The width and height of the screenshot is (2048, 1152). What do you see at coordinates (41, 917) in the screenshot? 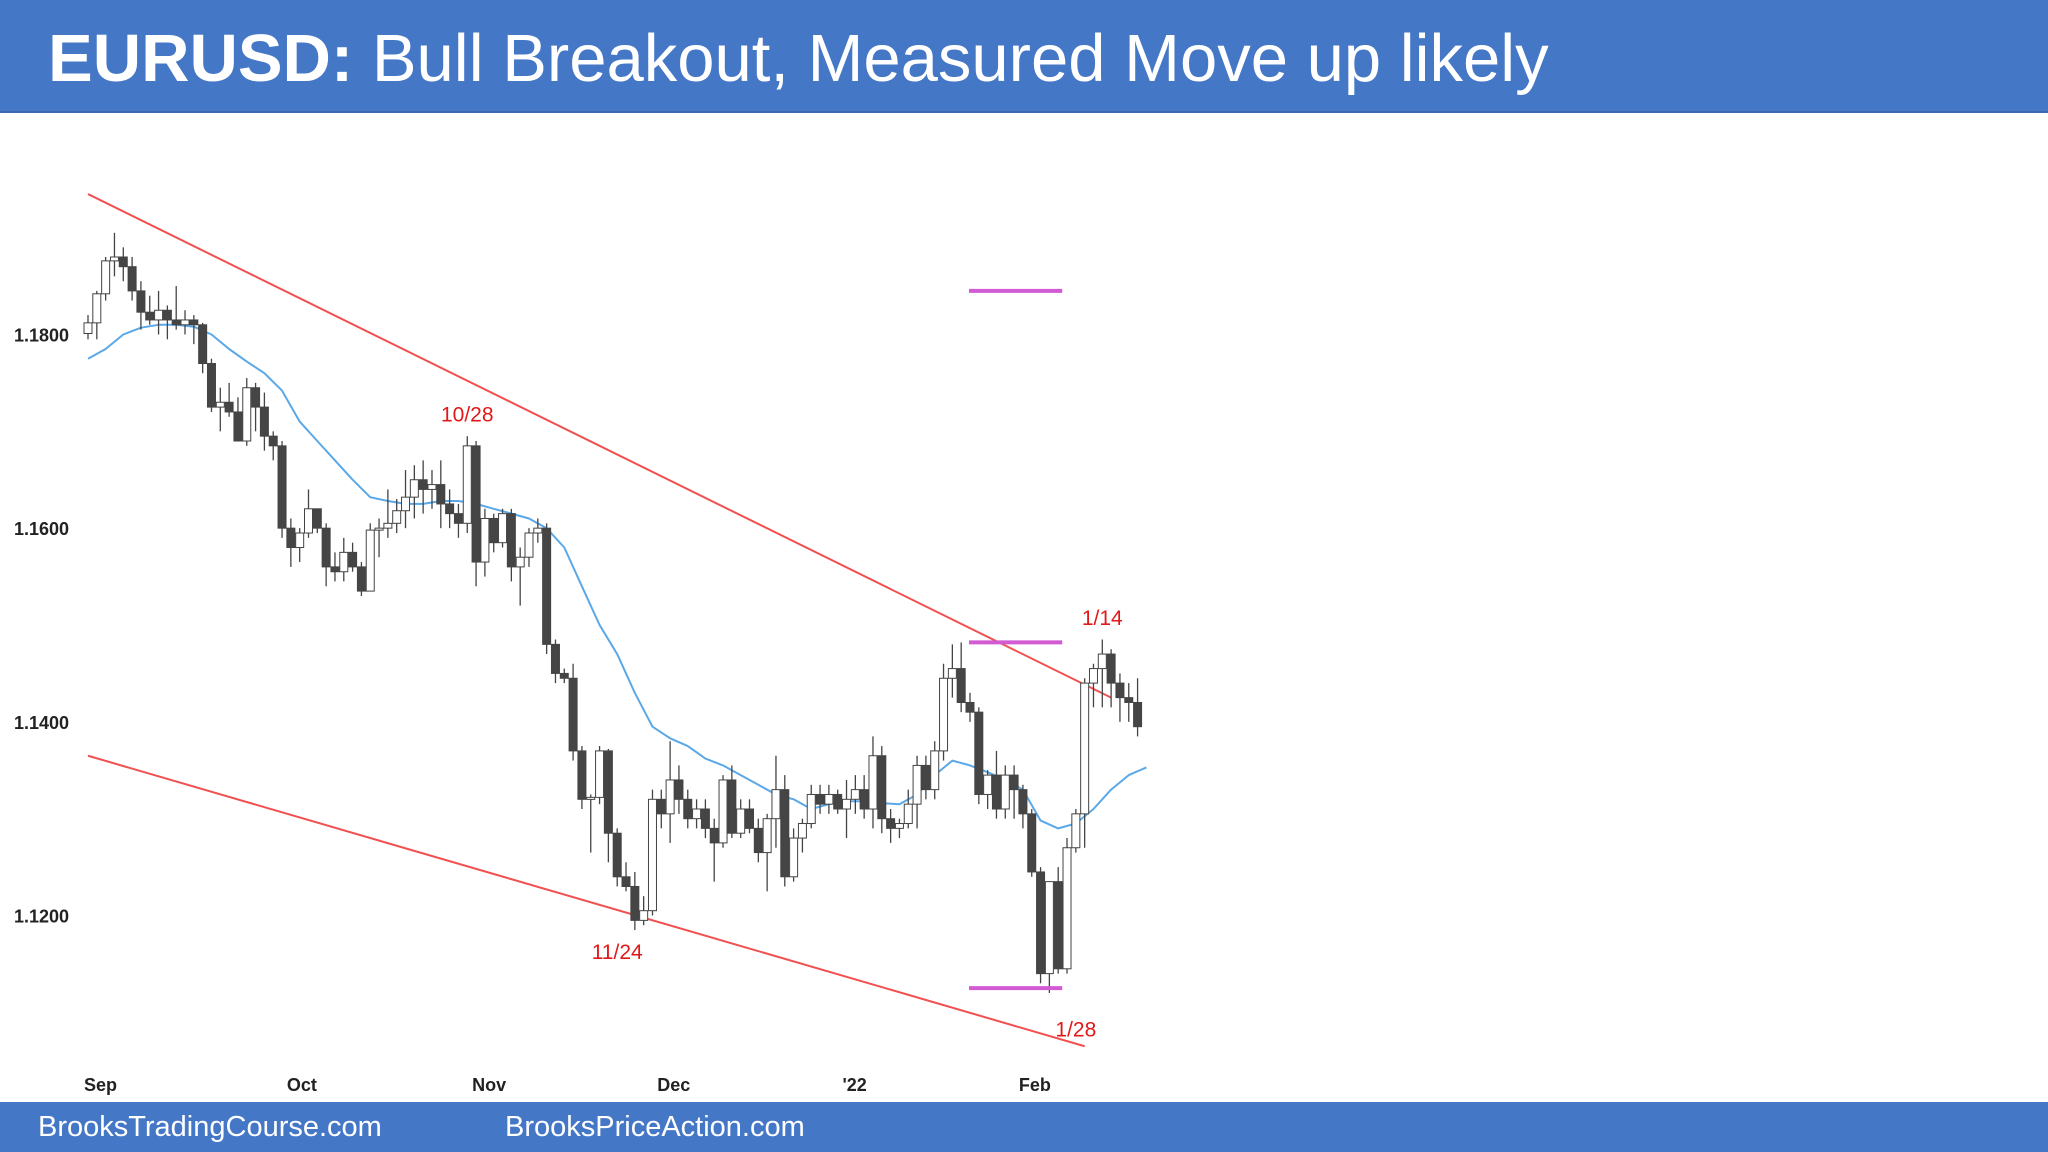
I see `y-tick-label: 1.1200` at bounding box center [41, 917].